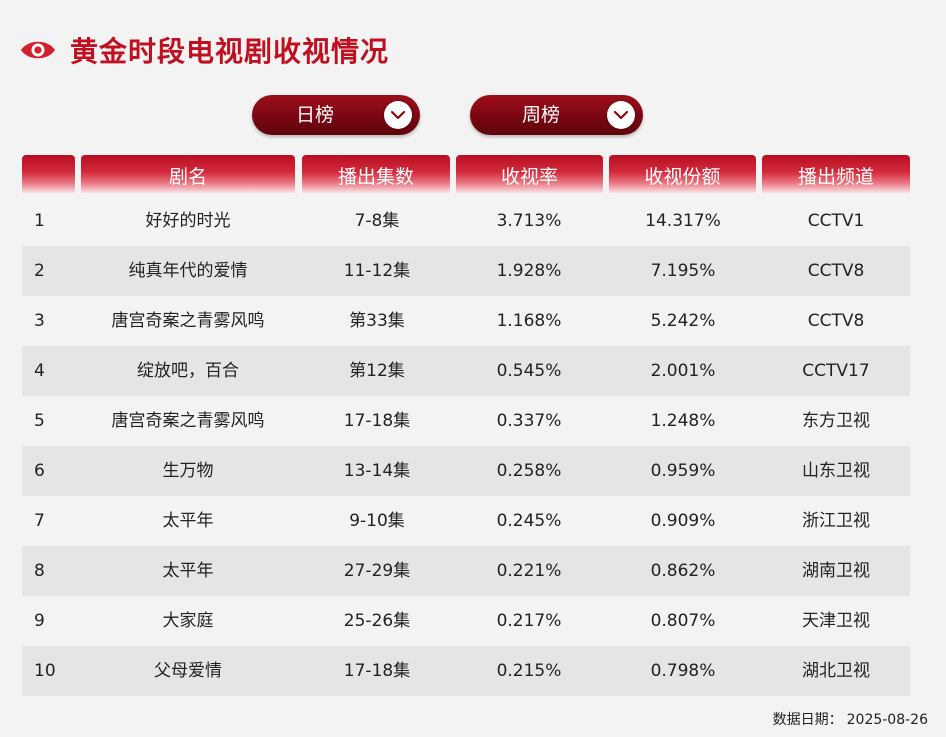  Describe the element at coordinates (48, 174) in the screenshot. I see `header-rank` at that location.